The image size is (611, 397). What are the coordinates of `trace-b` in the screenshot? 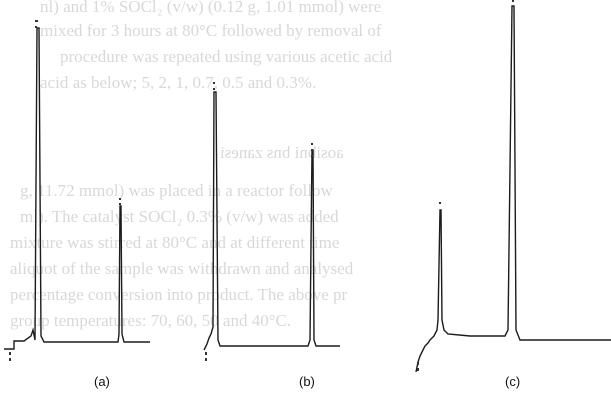 It's located at (271, 221).